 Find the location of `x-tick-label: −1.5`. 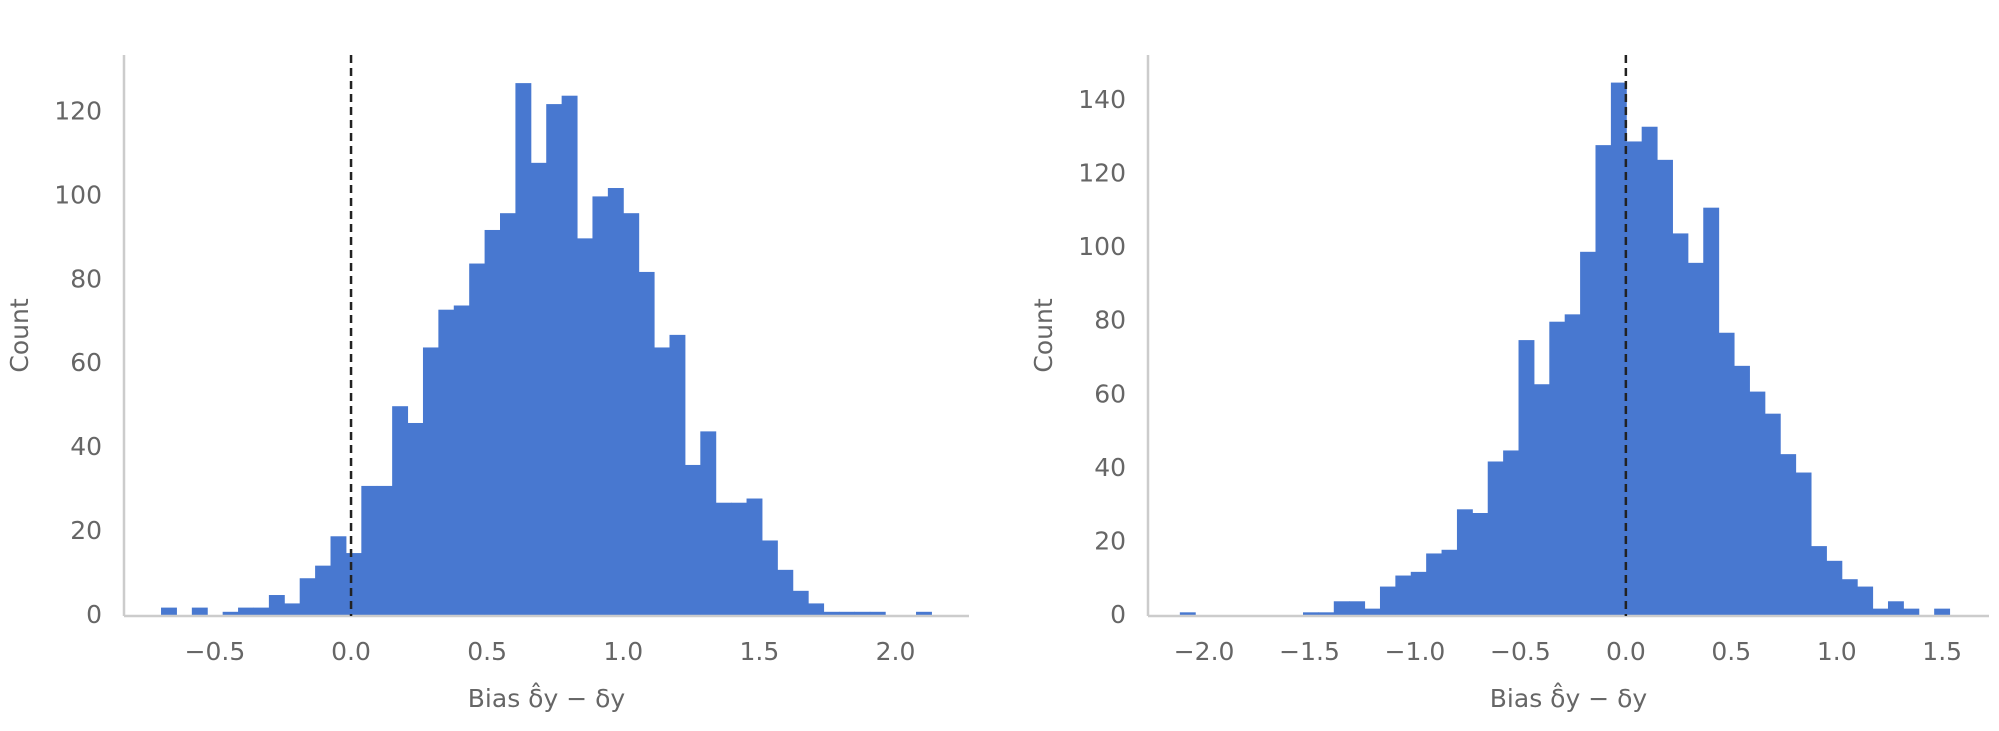

x-tick-label: −1.5 is located at coordinates (1309, 651).